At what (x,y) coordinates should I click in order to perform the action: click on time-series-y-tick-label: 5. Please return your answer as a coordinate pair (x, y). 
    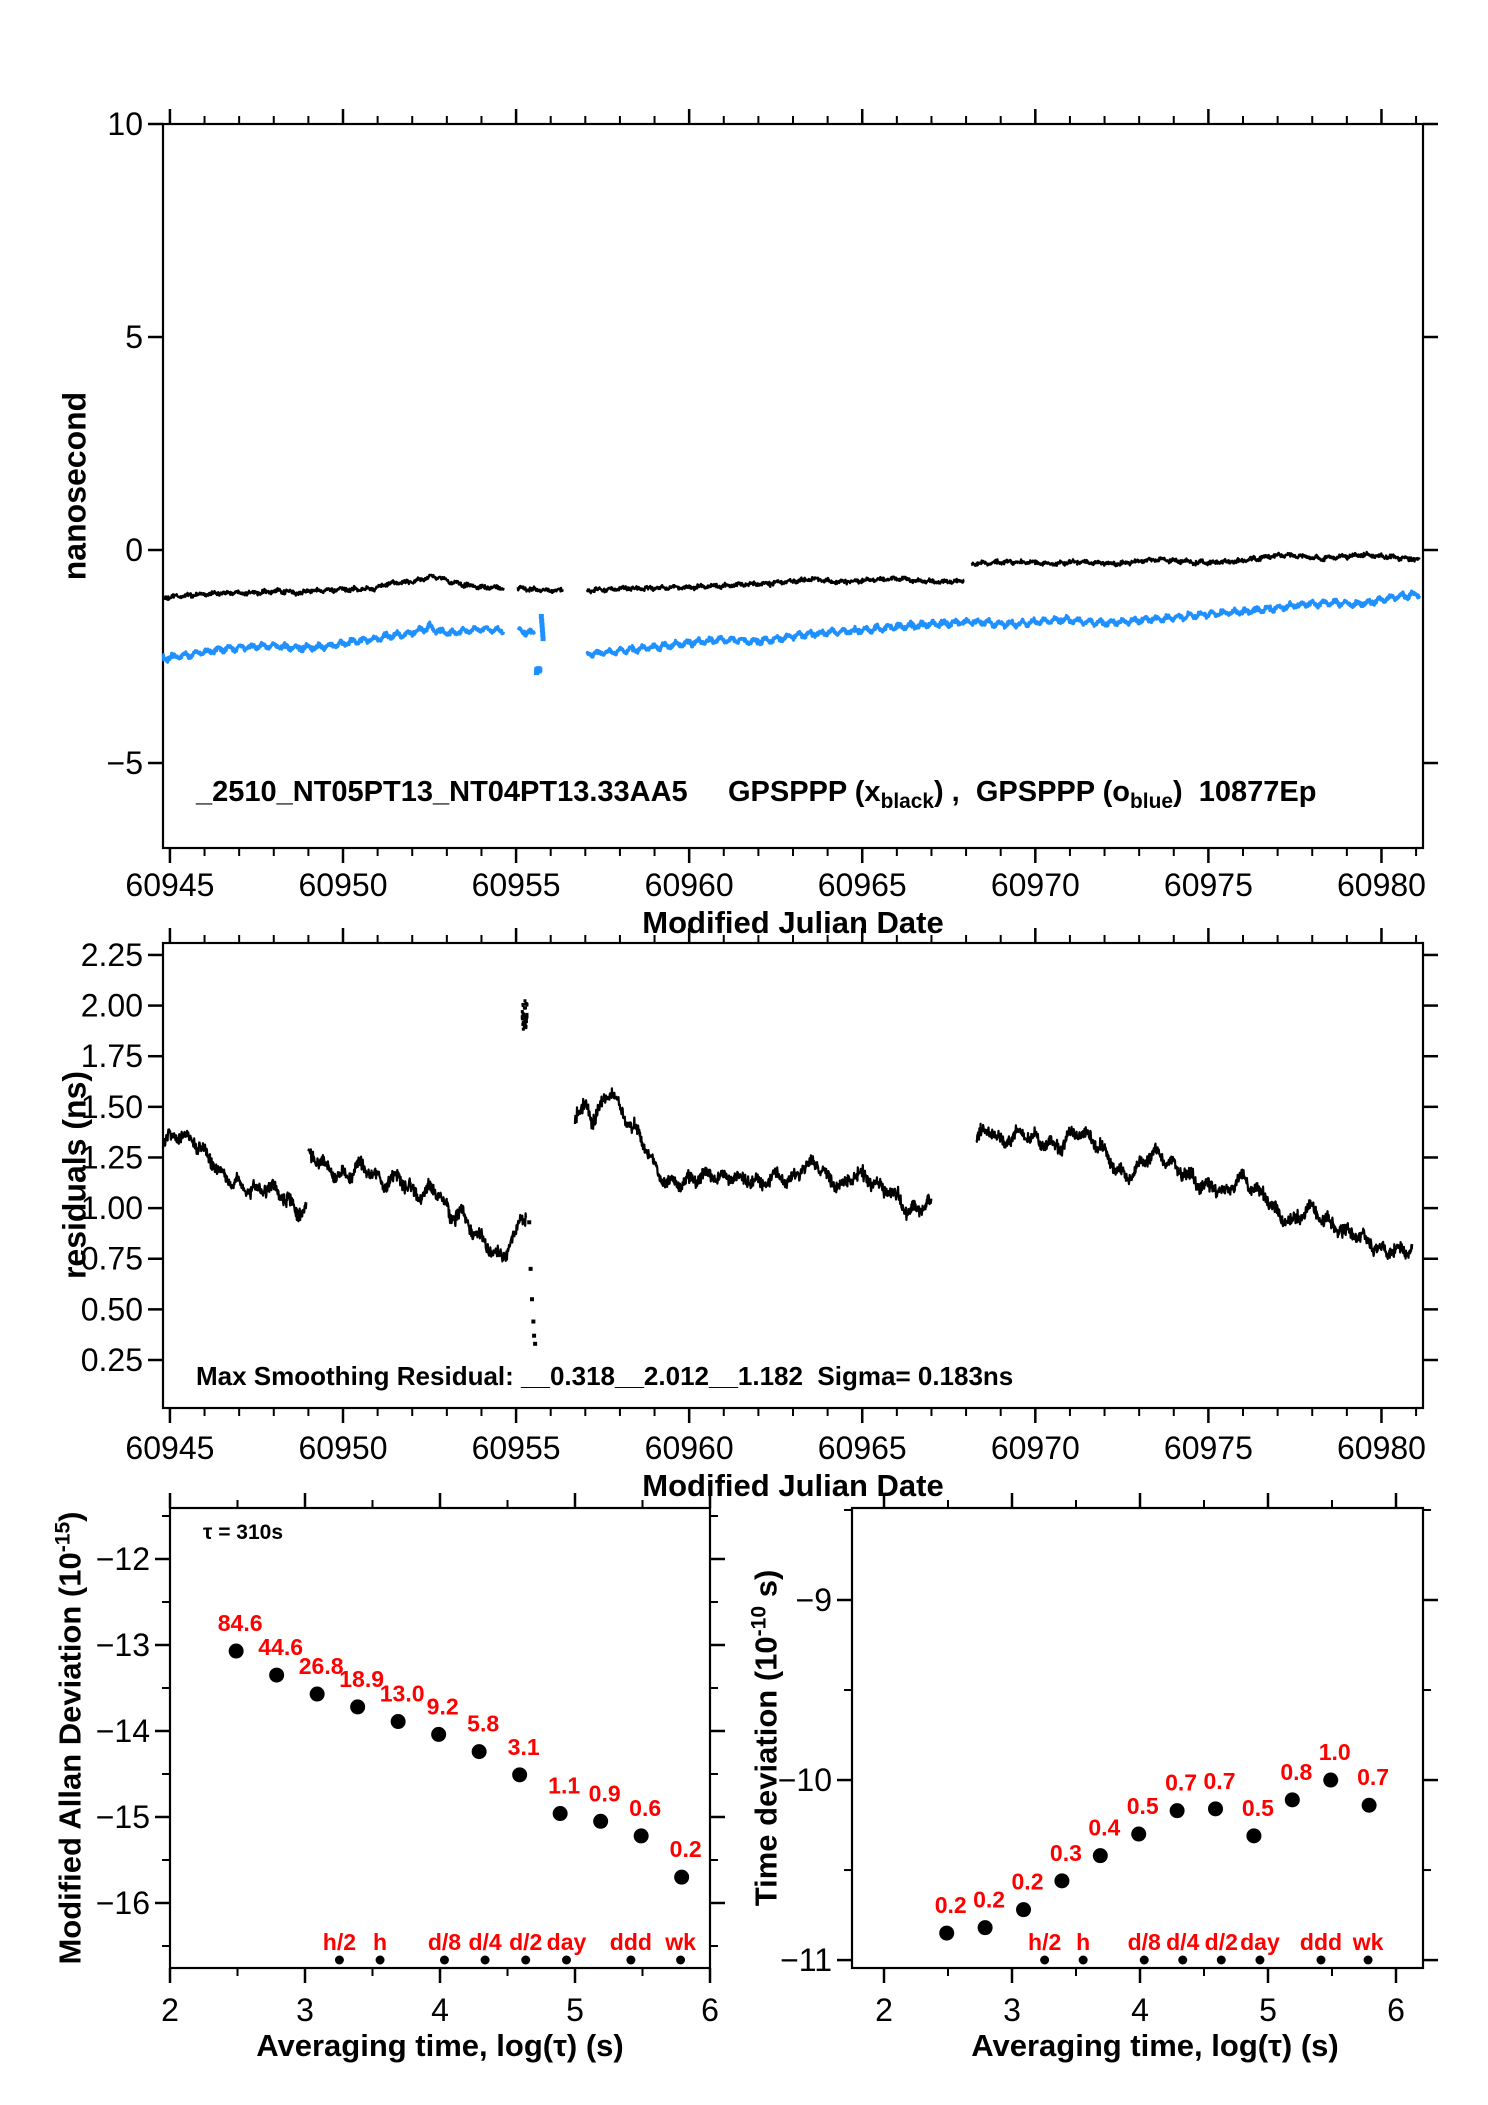
    Looking at the image, I should click on (134, 337).